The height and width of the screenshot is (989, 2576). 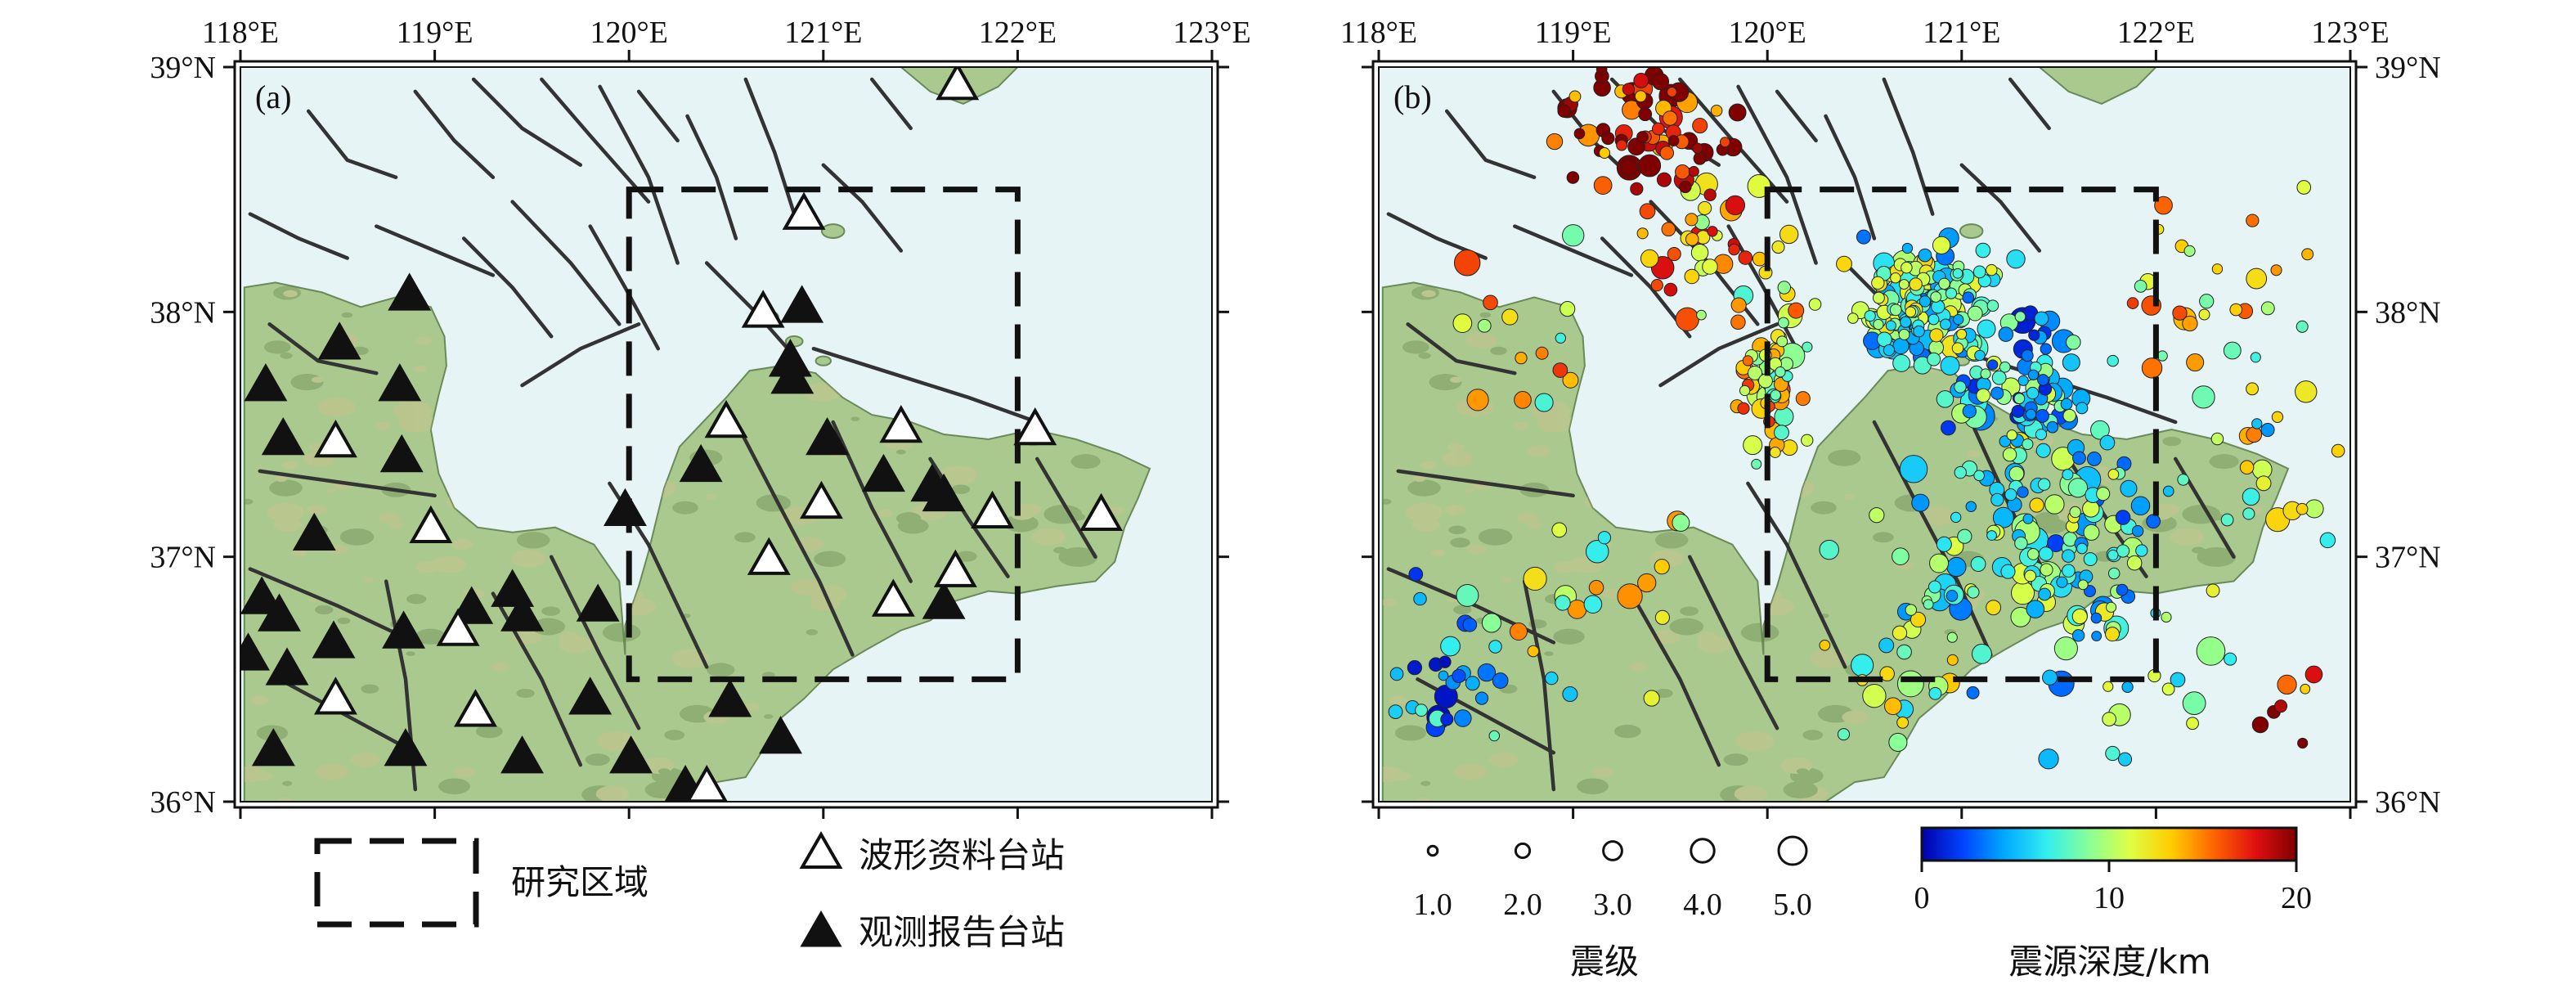 I want to click on depth-colorbar, so click(x=2109, y=844).